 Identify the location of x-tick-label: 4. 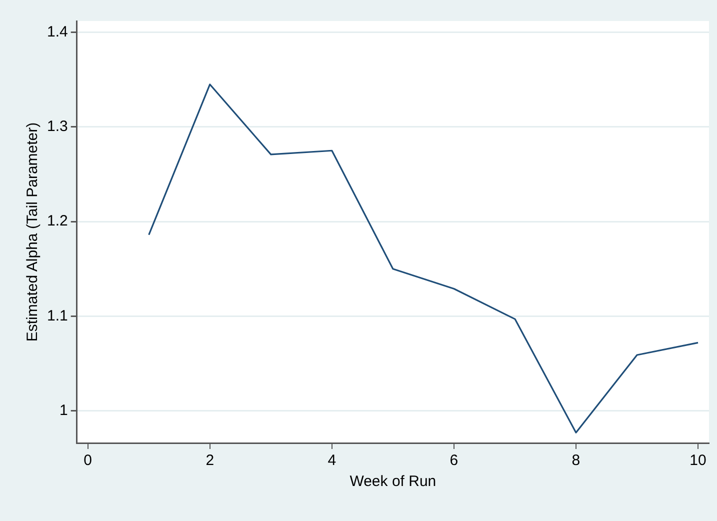
(332, 461).